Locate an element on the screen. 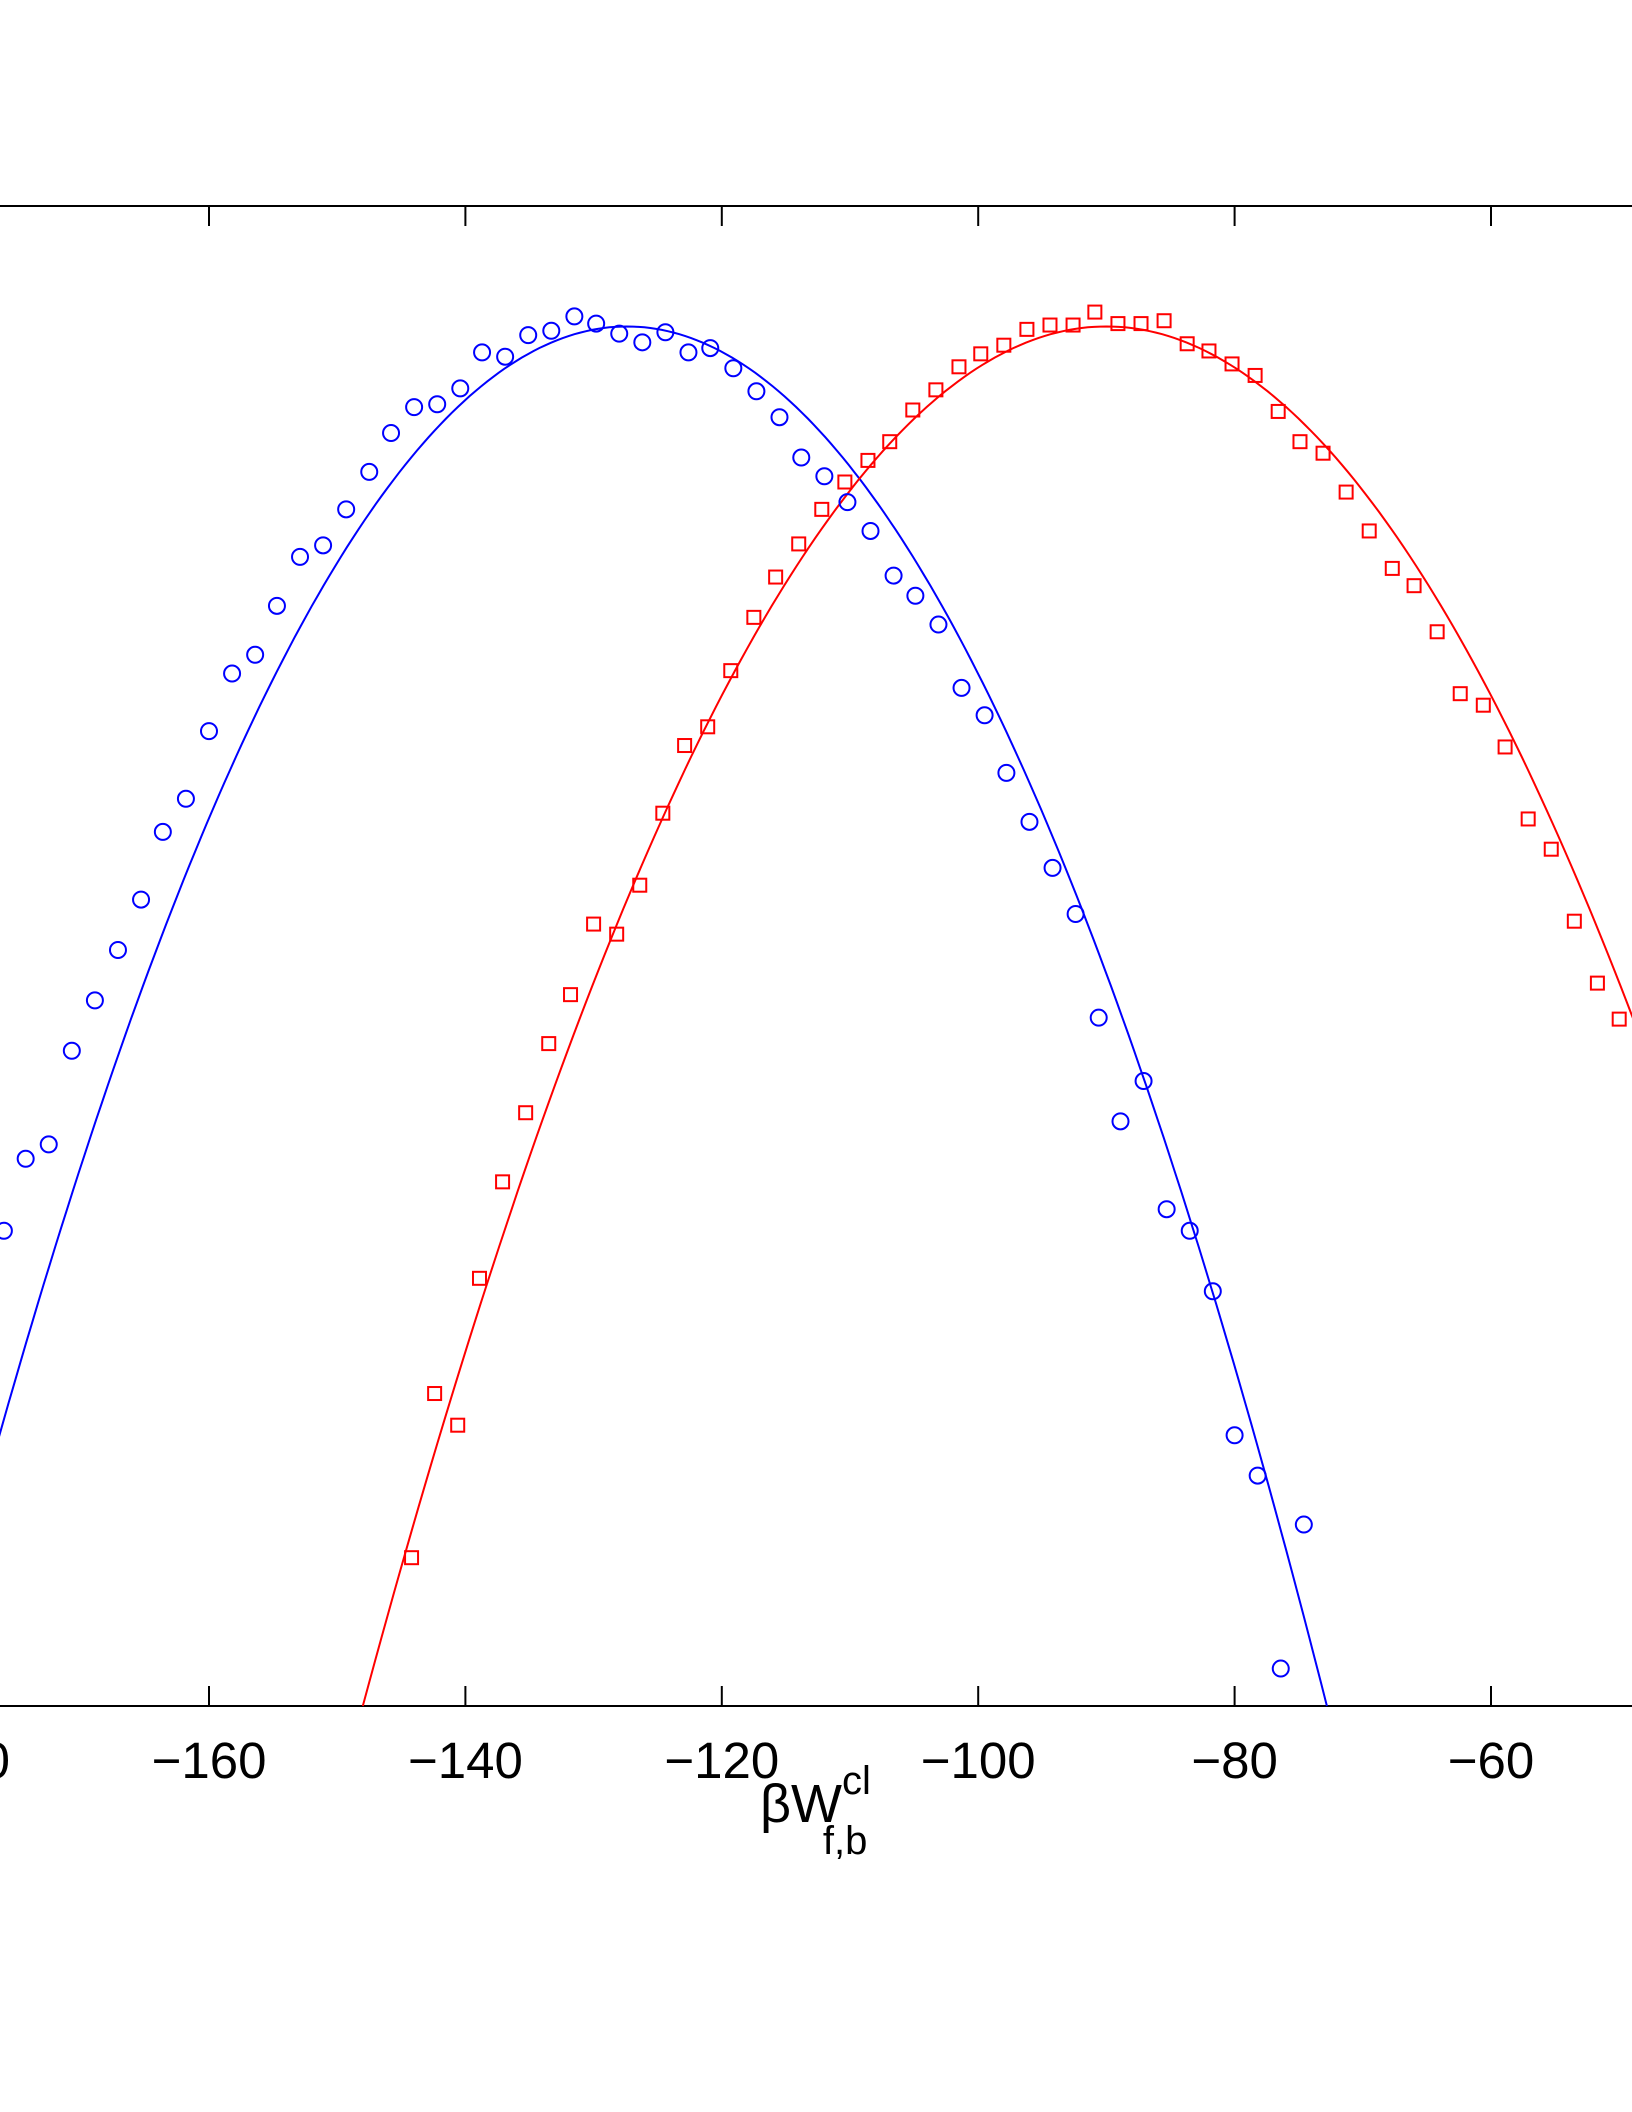 The height and width of the screenshot is (2112, 1632). x-tick-label: −180 is located at coordinates (5, 1760).